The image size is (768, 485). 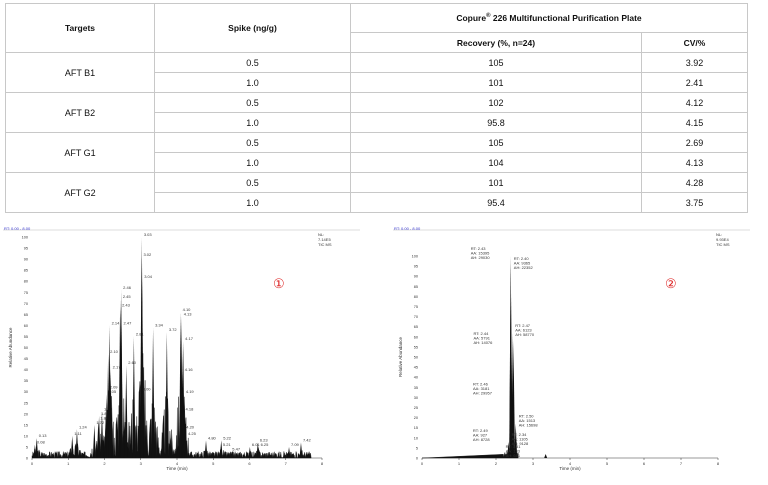 What do you see at coordinates (127, 287) in the screenshot?
I see `peak-label: 2.46` at bounding box center [127, 287].